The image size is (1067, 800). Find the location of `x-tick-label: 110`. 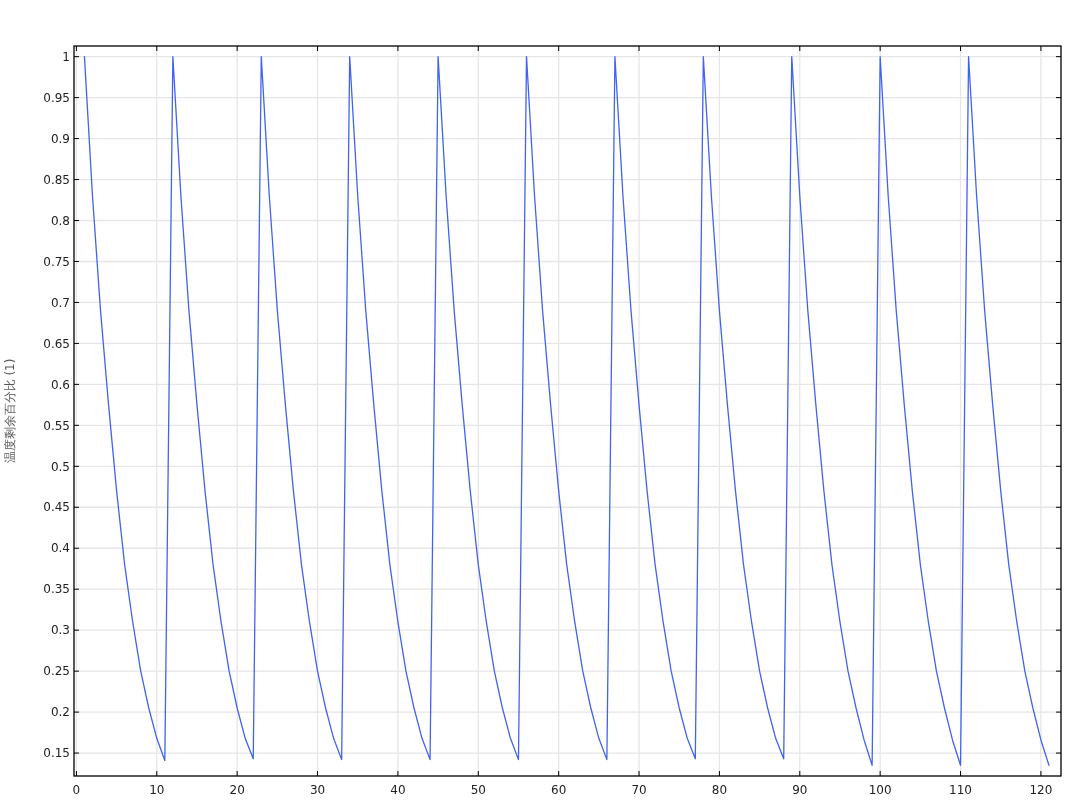

x-tick-label: 110 is located at coordinates (960, 790).